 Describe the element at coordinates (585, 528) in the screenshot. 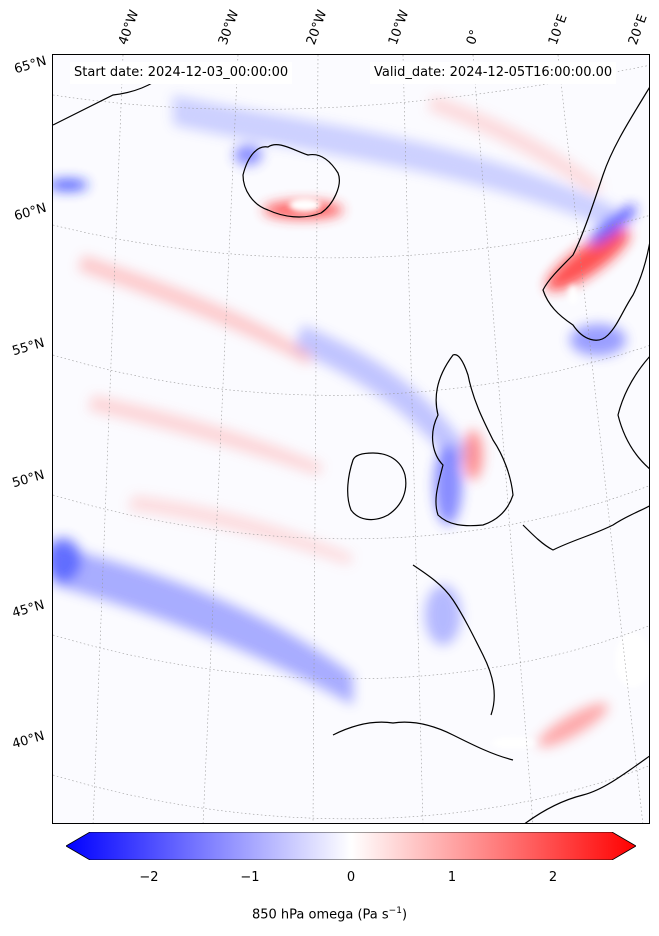

I see `scandinavia-denmark` at that location.